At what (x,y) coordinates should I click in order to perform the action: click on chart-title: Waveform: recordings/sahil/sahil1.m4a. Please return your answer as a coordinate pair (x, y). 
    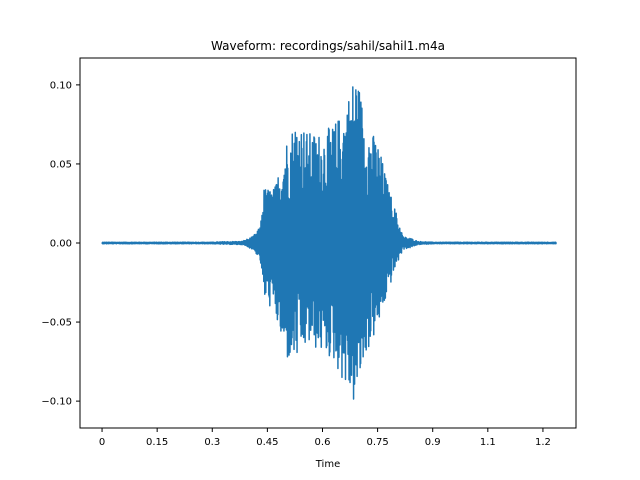
    Looking at the image, I should click on (328, 46).